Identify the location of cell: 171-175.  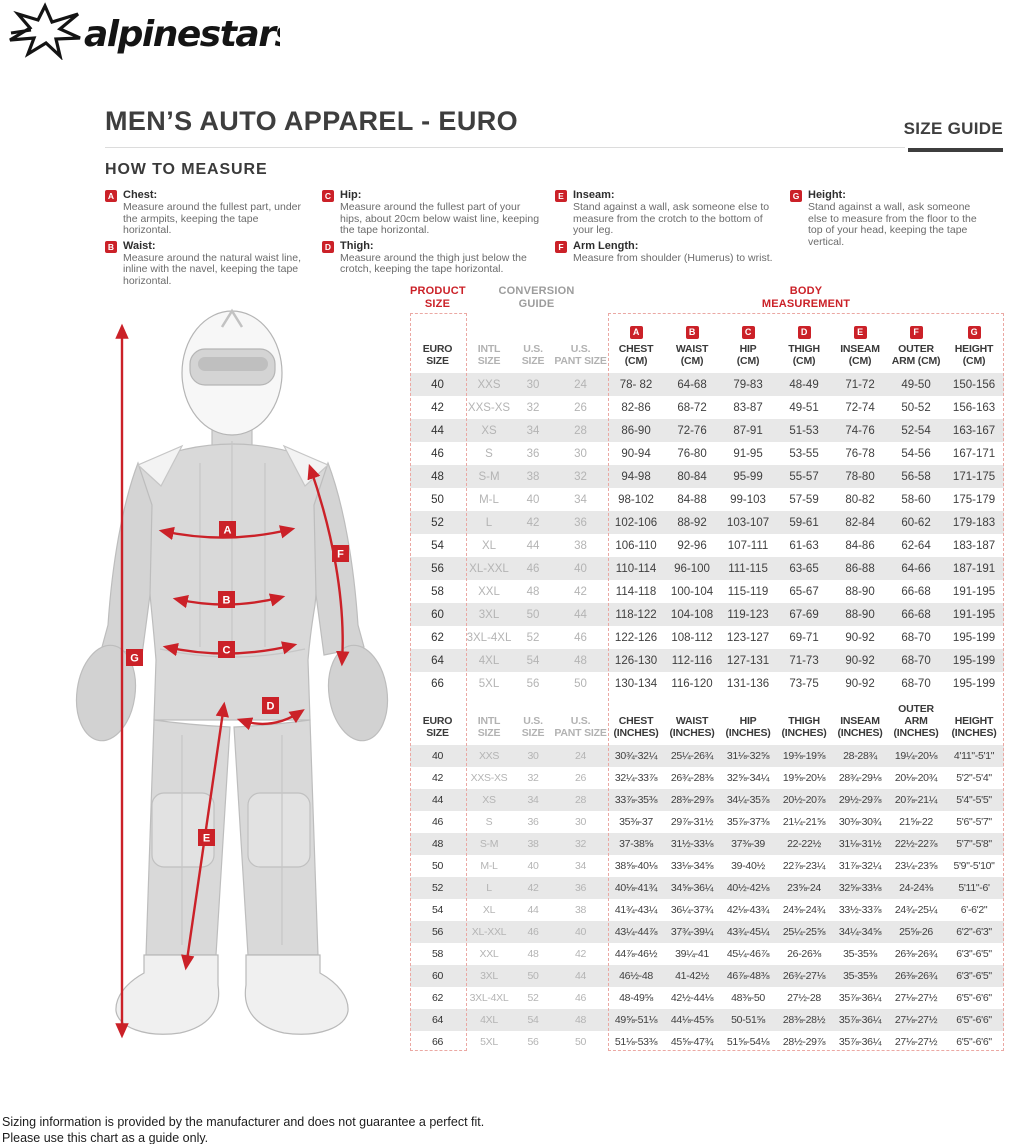
(974, 476).